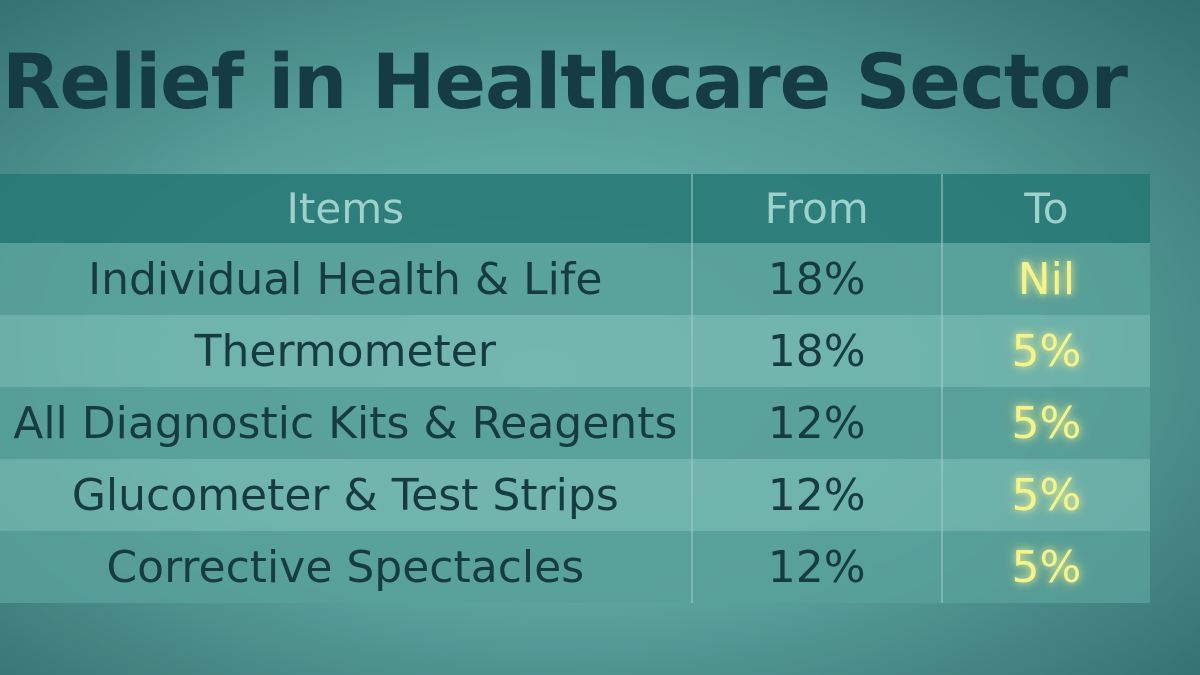 The height and width of the screenshot is (675, 1200). Describe the element at coordinates (575, 351) in the screenshot. I see `table-row: Thermometer 18% 5%` at that location.